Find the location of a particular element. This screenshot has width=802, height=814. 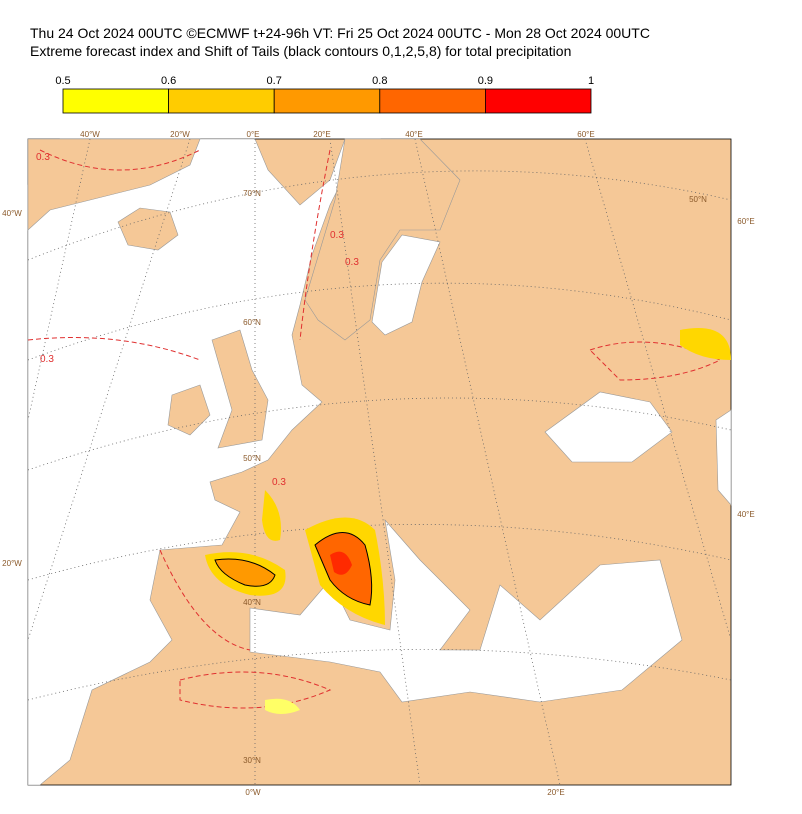

colorbar-tick-label: 0.9 is located at coordinates (485, 81).